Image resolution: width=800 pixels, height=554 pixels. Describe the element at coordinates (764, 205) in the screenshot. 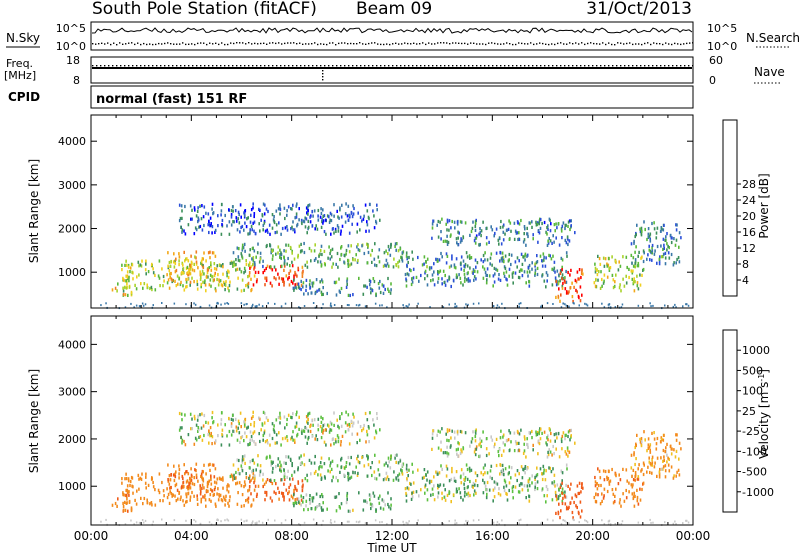

I see `power-colorbar-label: Power [dB]` at that location.